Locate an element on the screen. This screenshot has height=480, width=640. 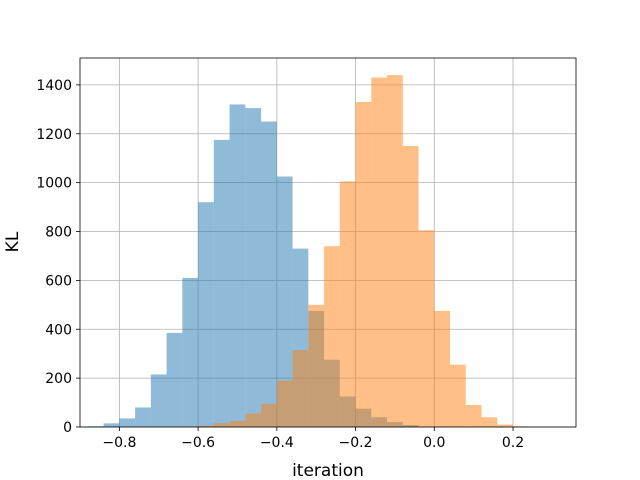
y-tick-label: 400 is located at coordinates (58, 330).